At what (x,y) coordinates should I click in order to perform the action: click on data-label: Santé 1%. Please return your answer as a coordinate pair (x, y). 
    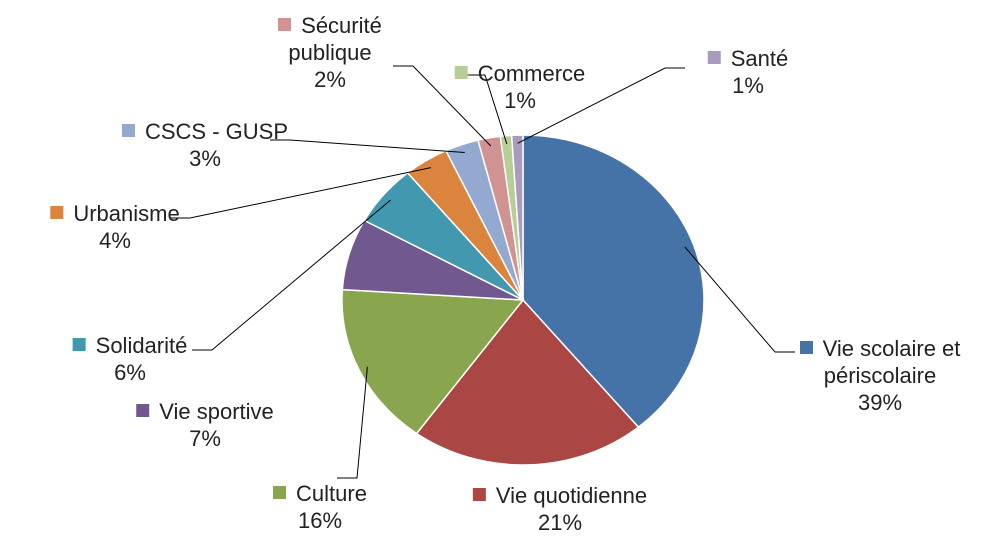
    Looking at the image, I should click on (748, 72).